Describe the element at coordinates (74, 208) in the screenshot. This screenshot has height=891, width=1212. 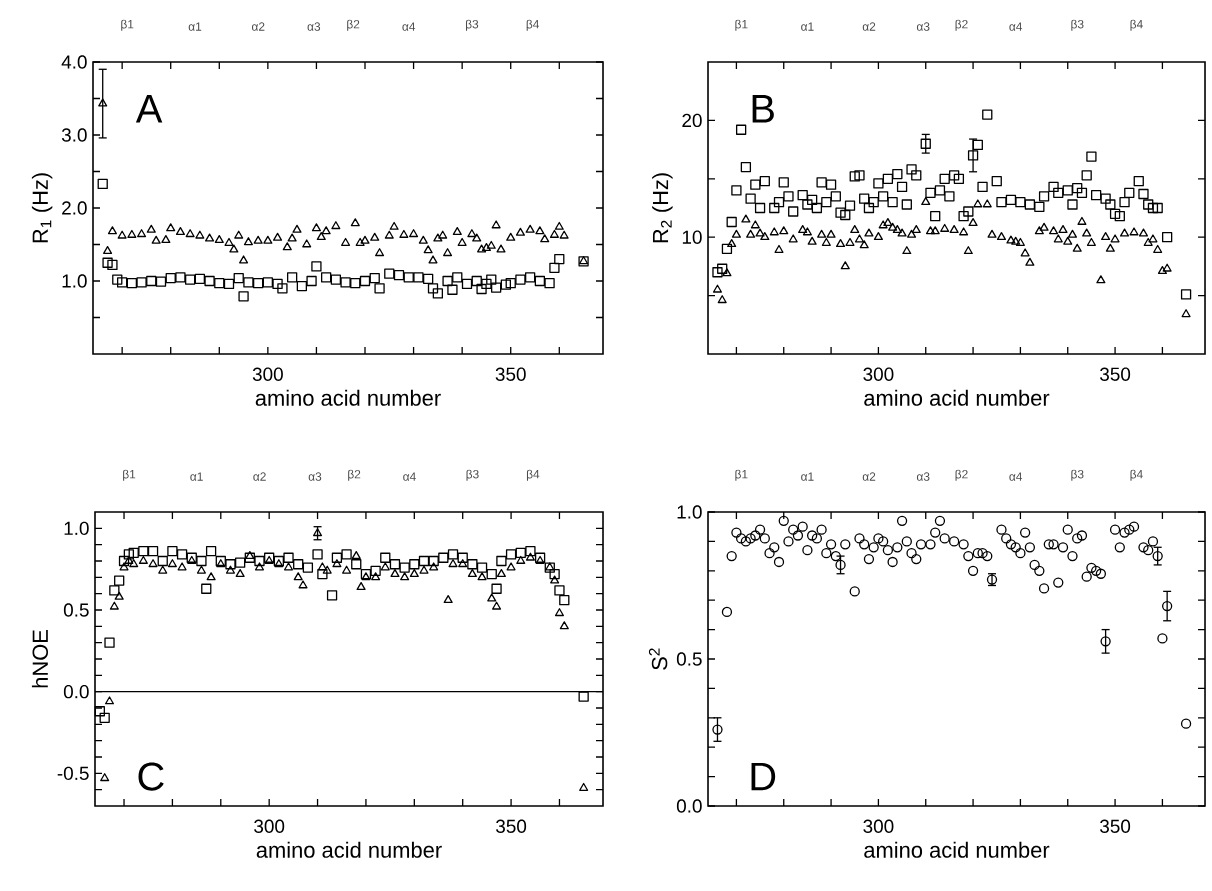
I see `y-tick-label: 2.0` at that location.